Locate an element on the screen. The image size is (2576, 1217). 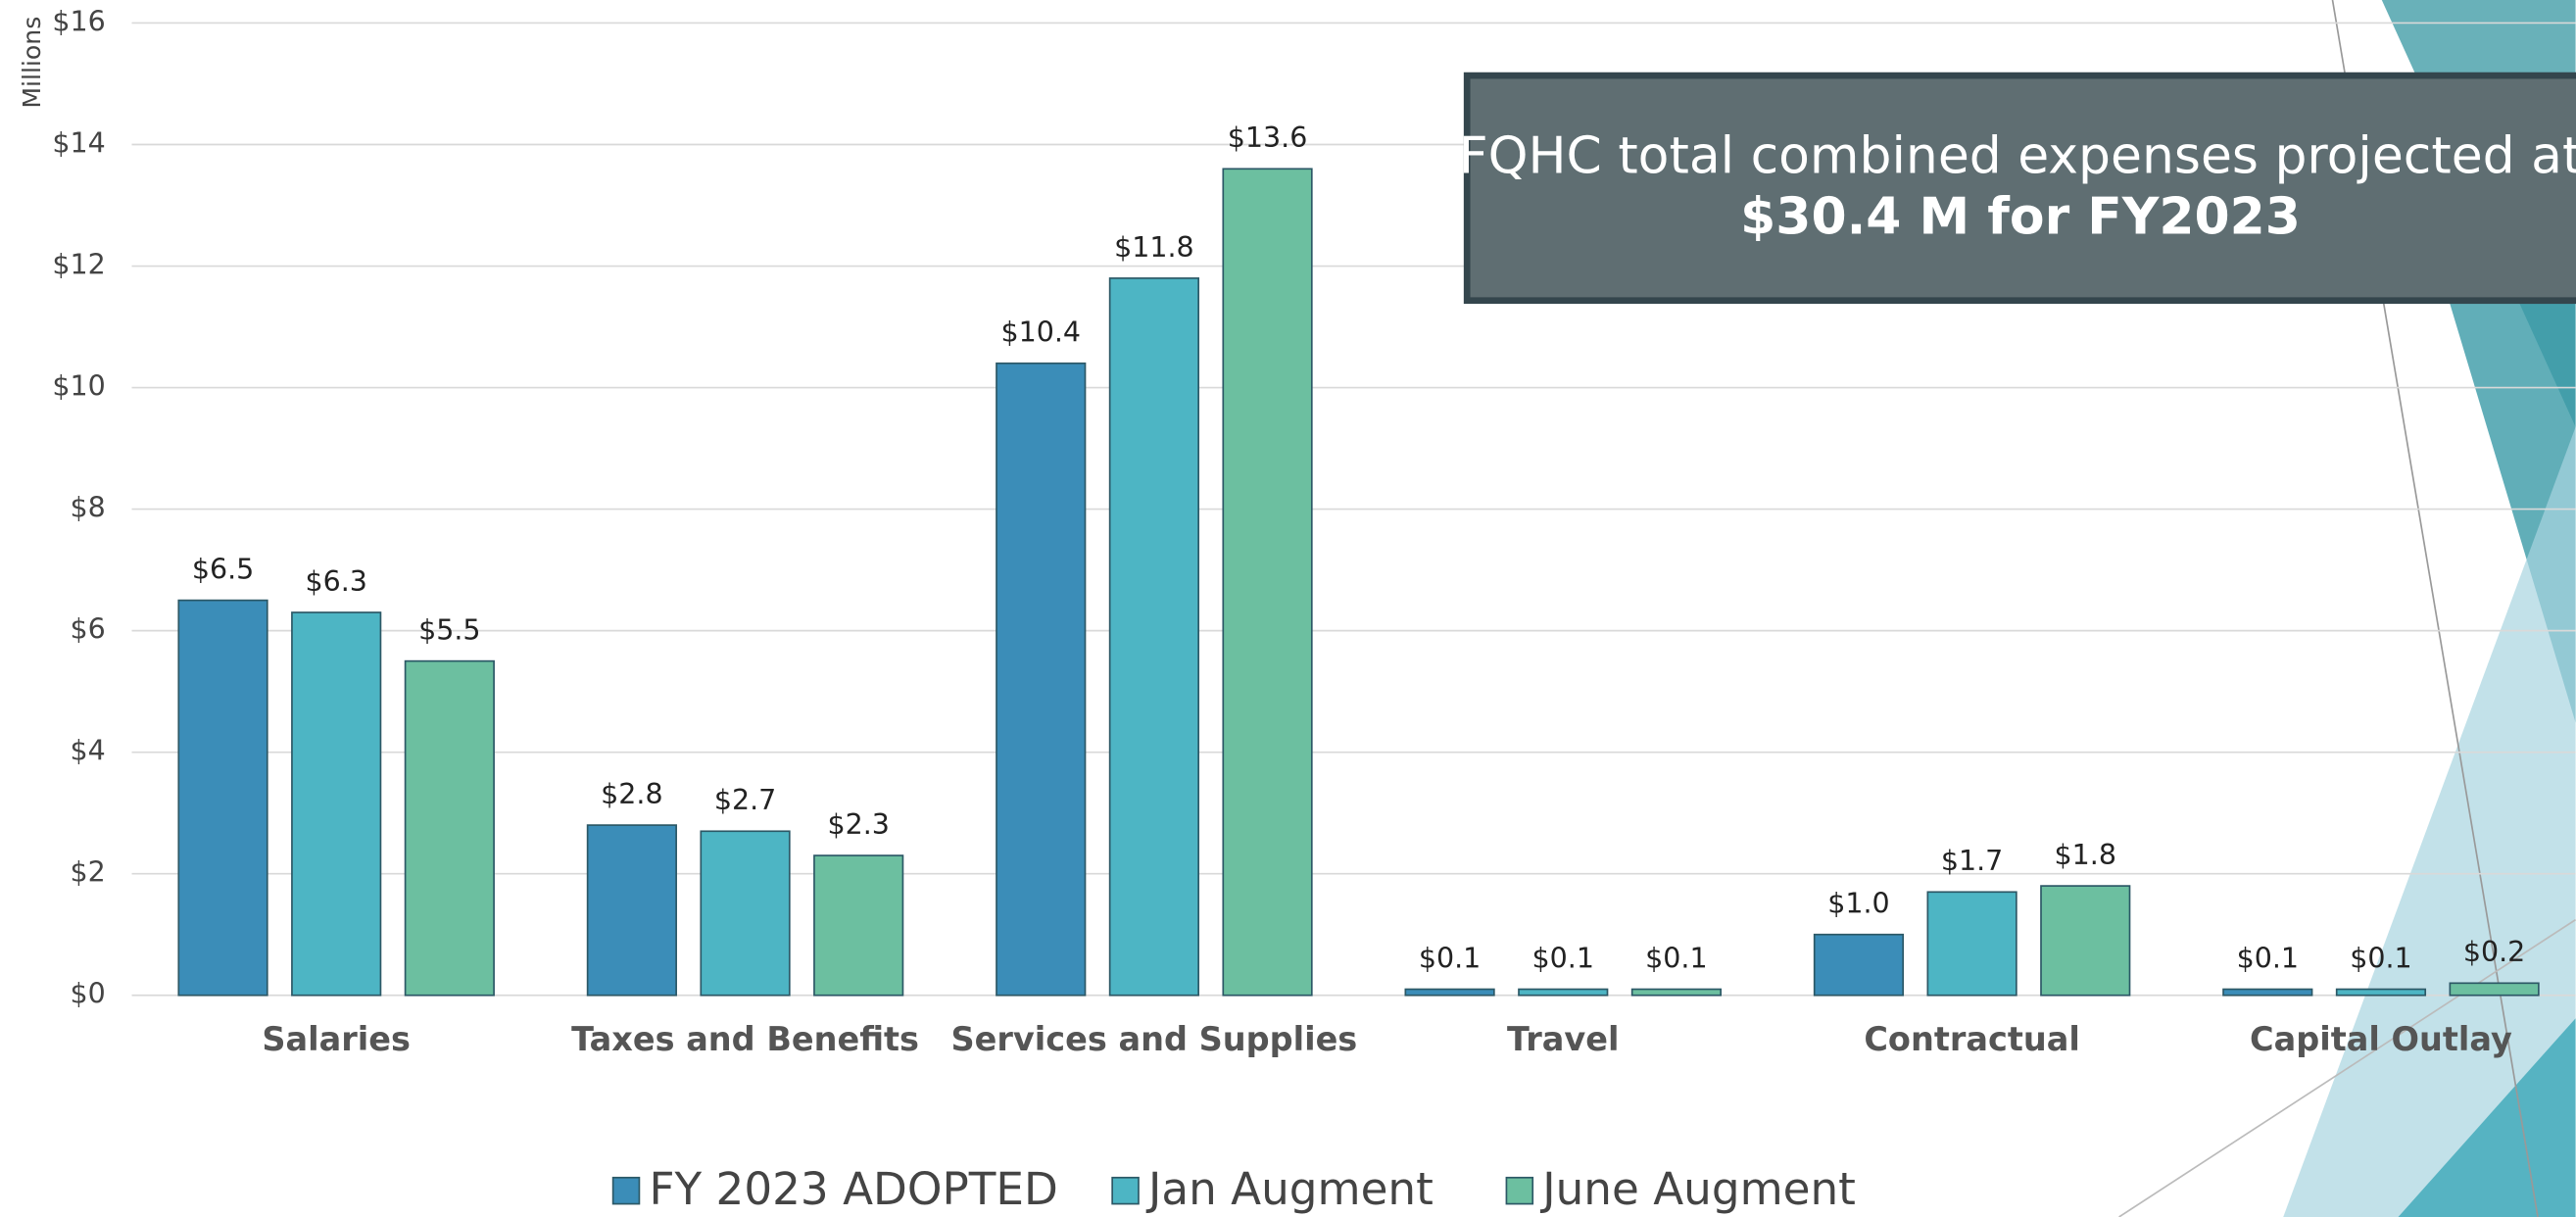
data-label: $1.7 is located at coordinates (1972, 861).